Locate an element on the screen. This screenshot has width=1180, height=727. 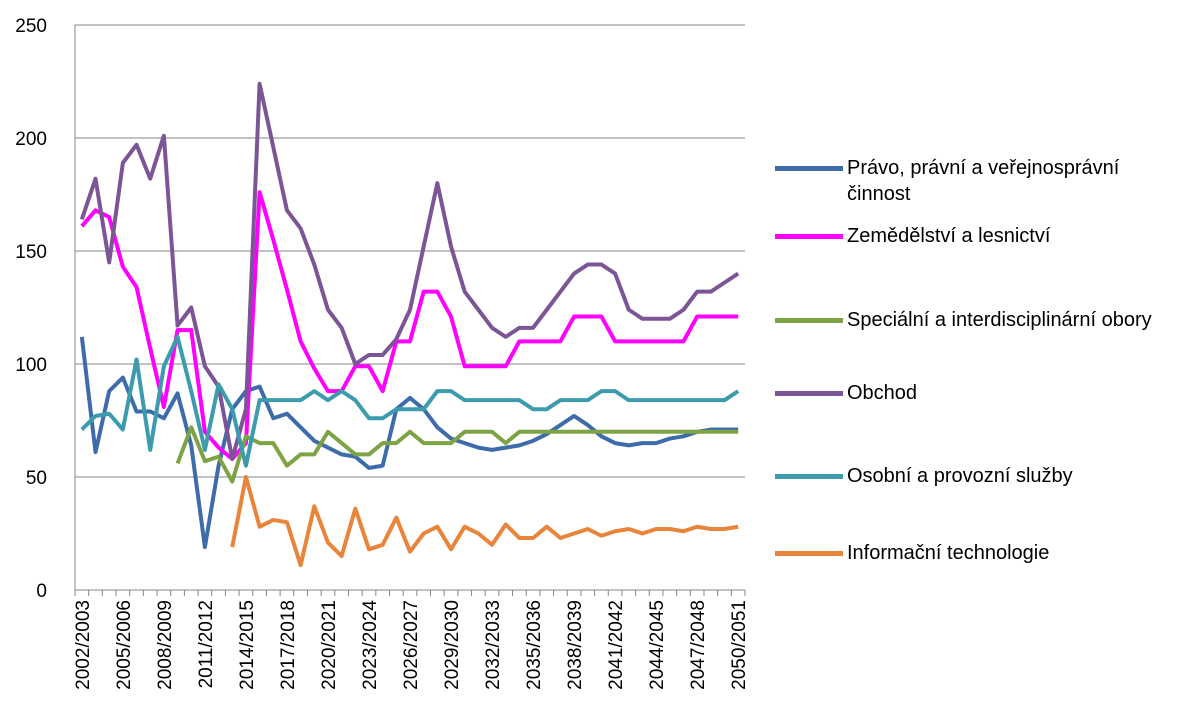
y-tick-label: 100 is located at coordinates (31, 365).